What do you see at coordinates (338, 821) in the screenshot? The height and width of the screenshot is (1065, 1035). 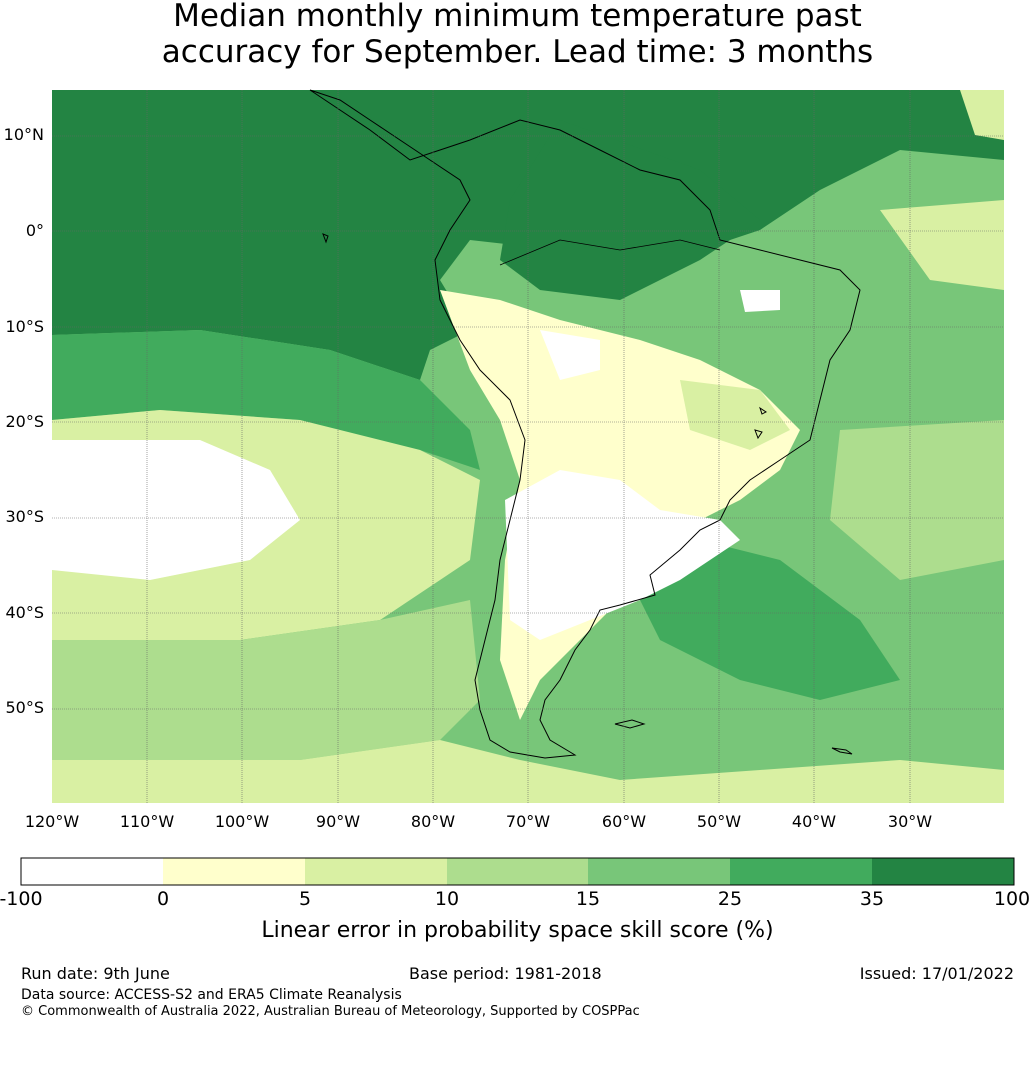 I see `lon-label-90w: 90°W` at bounding box center [338, 821].